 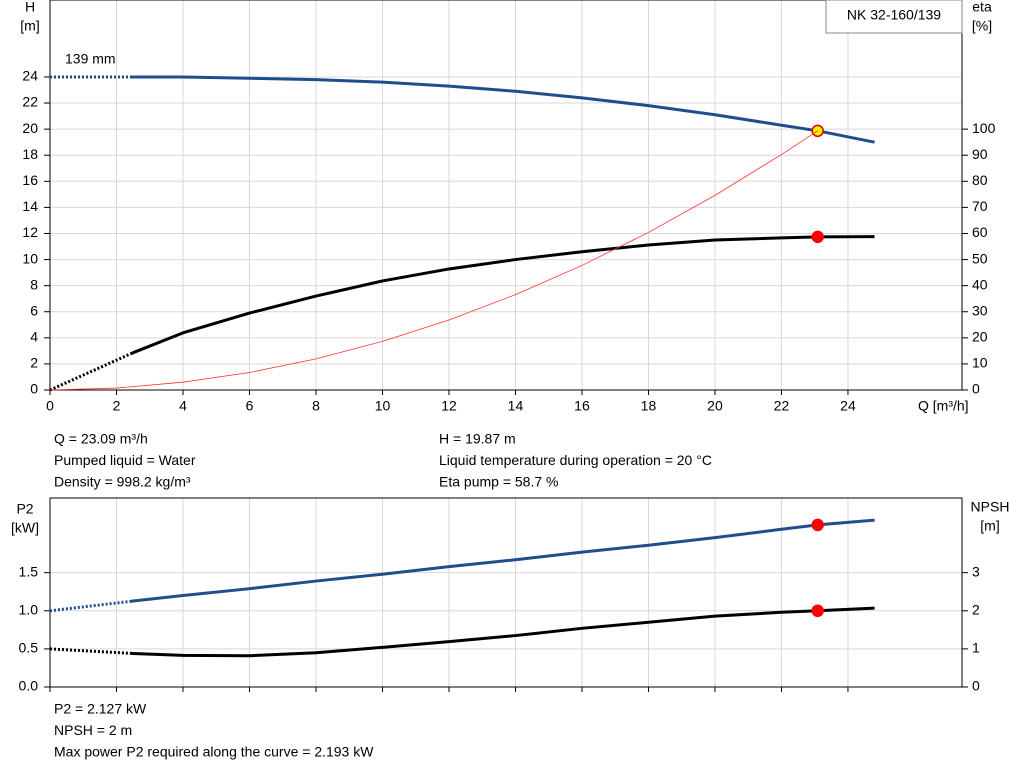 What do you see at coordinates (980, 154) in the screenshot?
I see `y2-tick-label: 90` at bounding box center [980, 154].